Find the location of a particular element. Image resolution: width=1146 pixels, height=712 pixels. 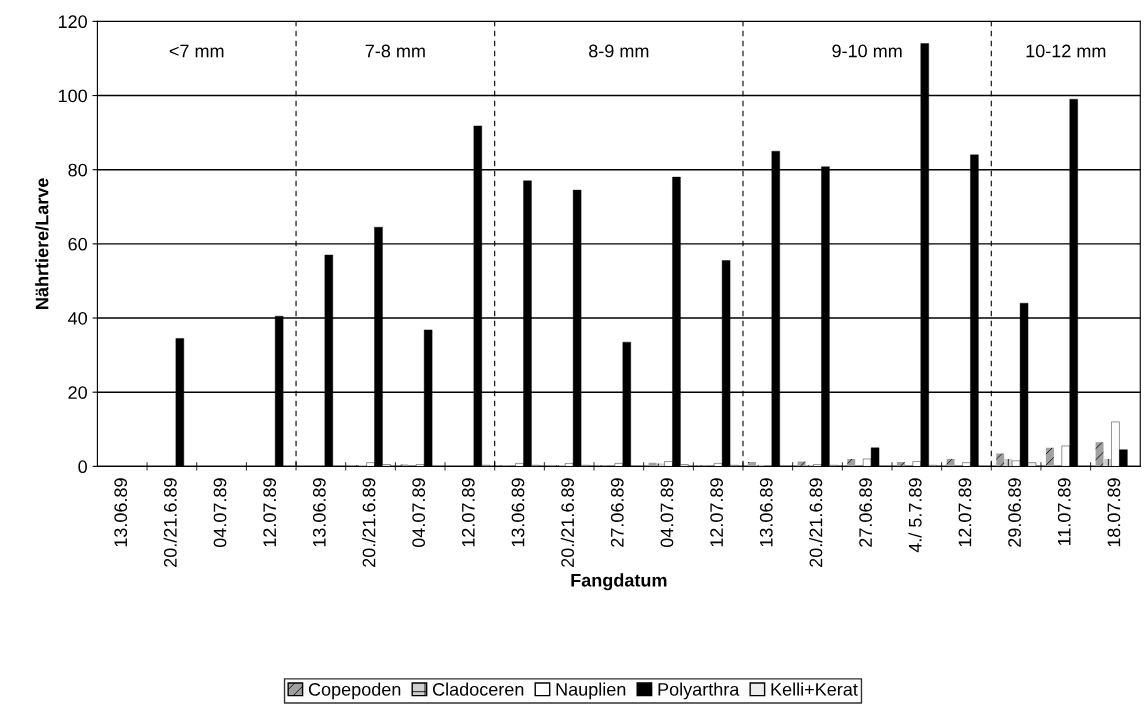

annotation: <7 mm is located at coordinates (196, 51).